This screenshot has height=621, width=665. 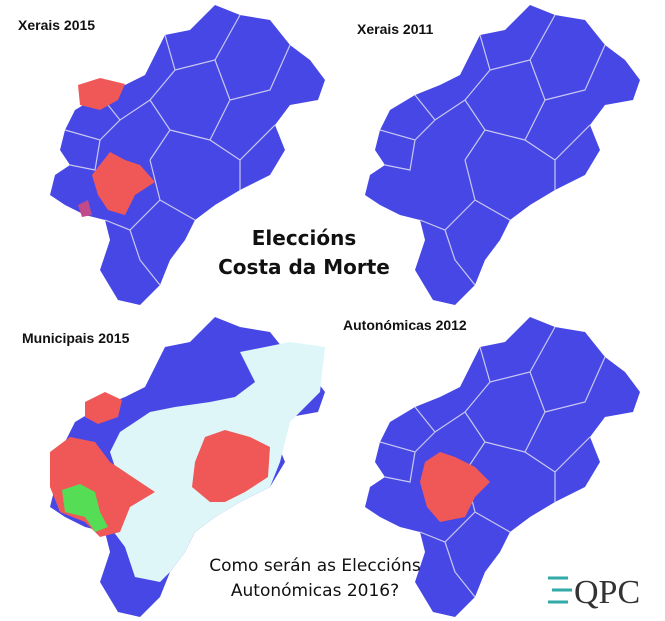 What do you see at coordinates (304, 238) in the screenshot?
I see `center-title: Eleccións` at bounding box center [304, 238].